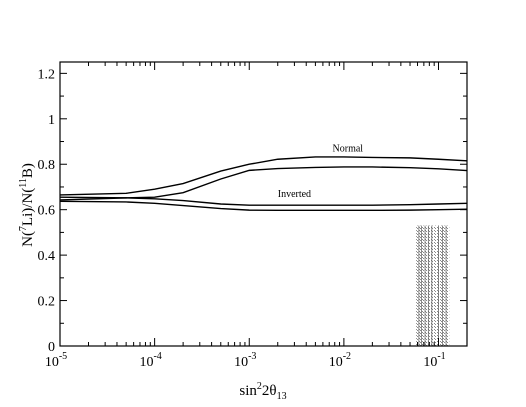  What do you see at coordinates (51, 120) in the screenshot?
I see `y-tick-label: 1` at bounding box center [51, 120].